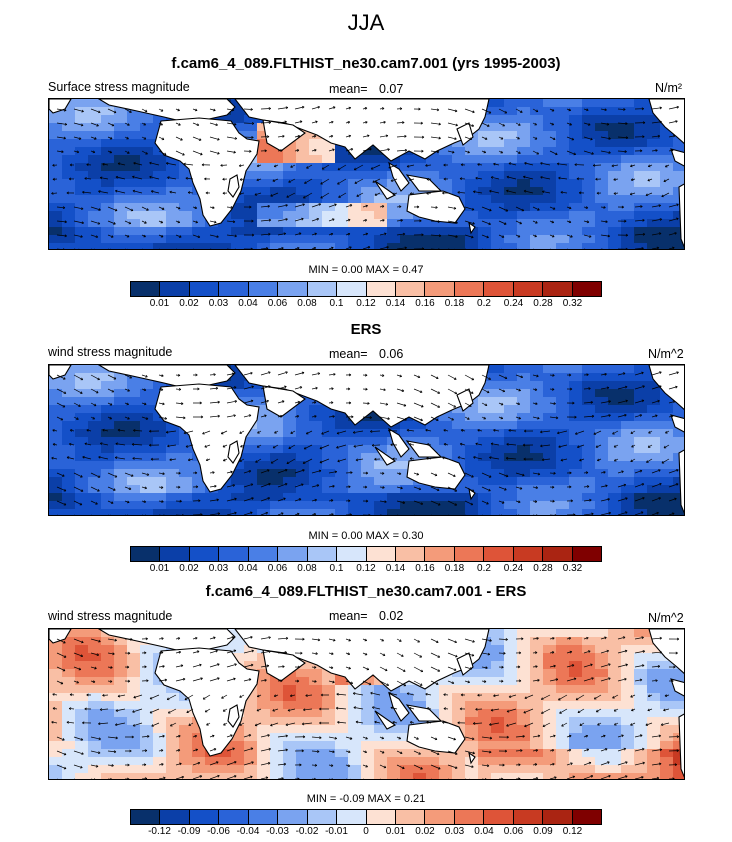 This screenshot has height=842, width=732. I want to click on colorbar-tick-label: -0.09, so click(189, 831).